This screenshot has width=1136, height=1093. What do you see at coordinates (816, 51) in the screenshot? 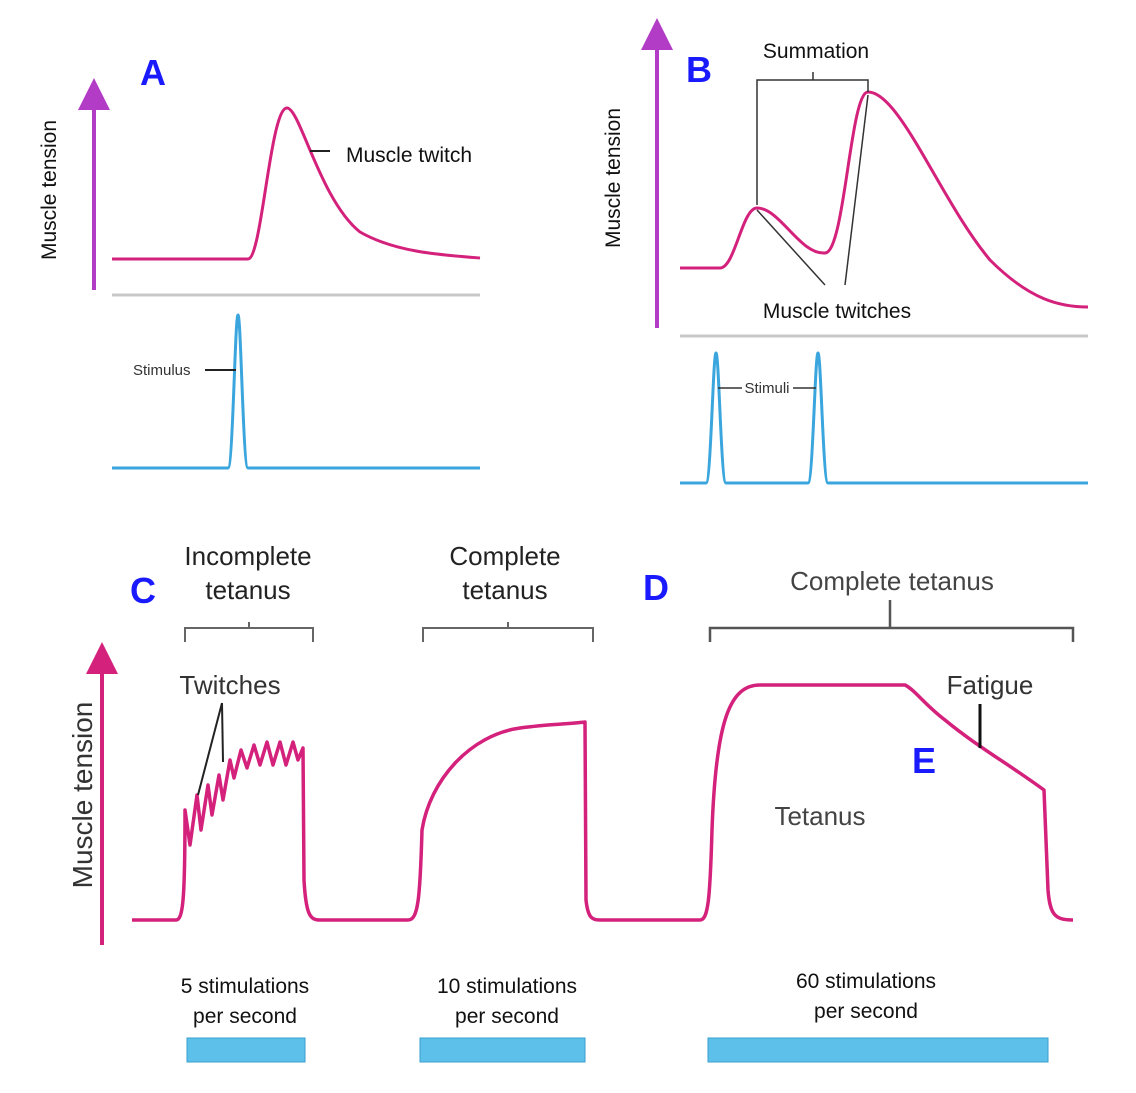
I see `summation-label: Summation` at bounding box center [816, 51].